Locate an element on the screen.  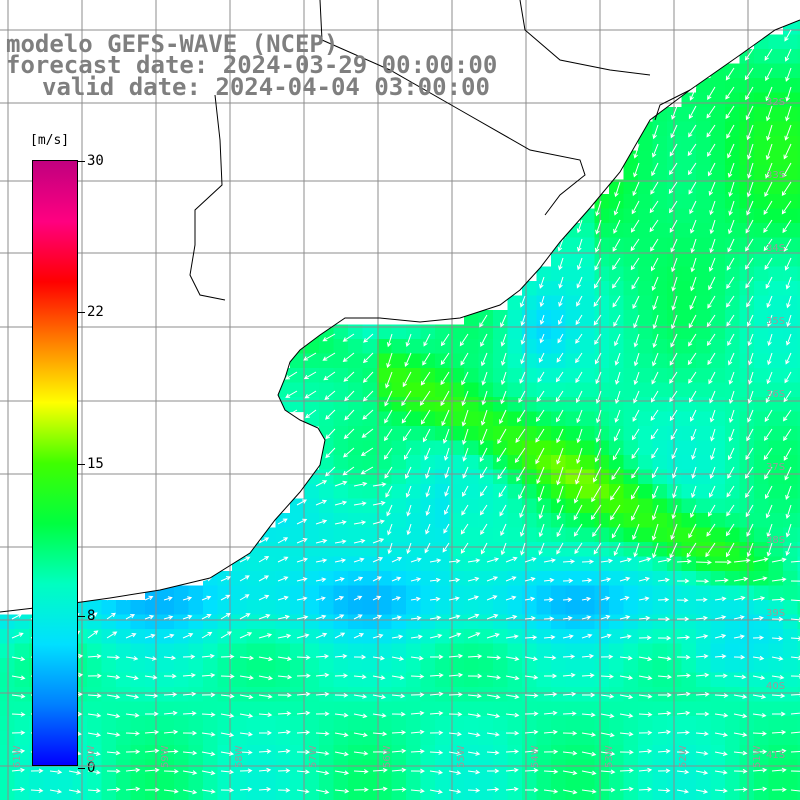
longitude-label: 59W is located at coordinates (165, 756).